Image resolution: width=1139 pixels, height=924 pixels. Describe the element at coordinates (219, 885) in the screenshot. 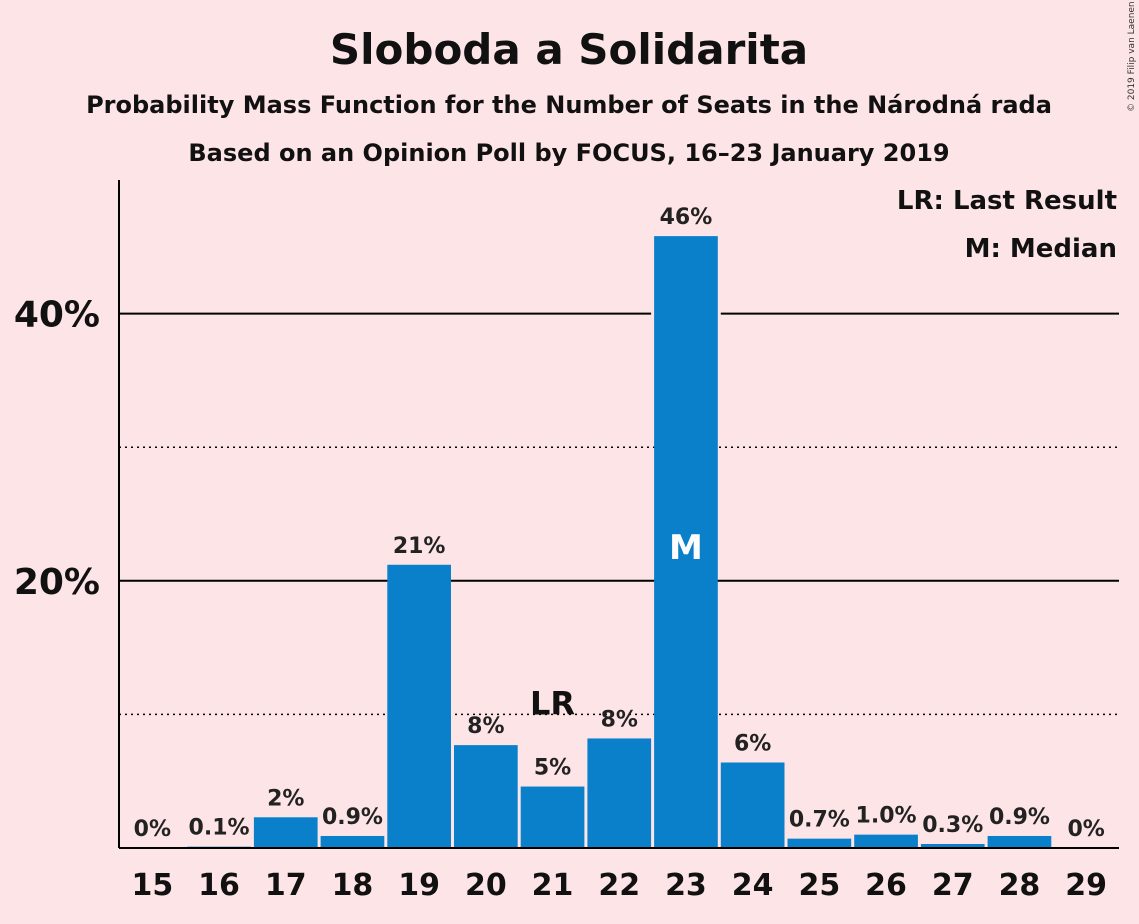

I see `x-tick-label: 16` at that location.